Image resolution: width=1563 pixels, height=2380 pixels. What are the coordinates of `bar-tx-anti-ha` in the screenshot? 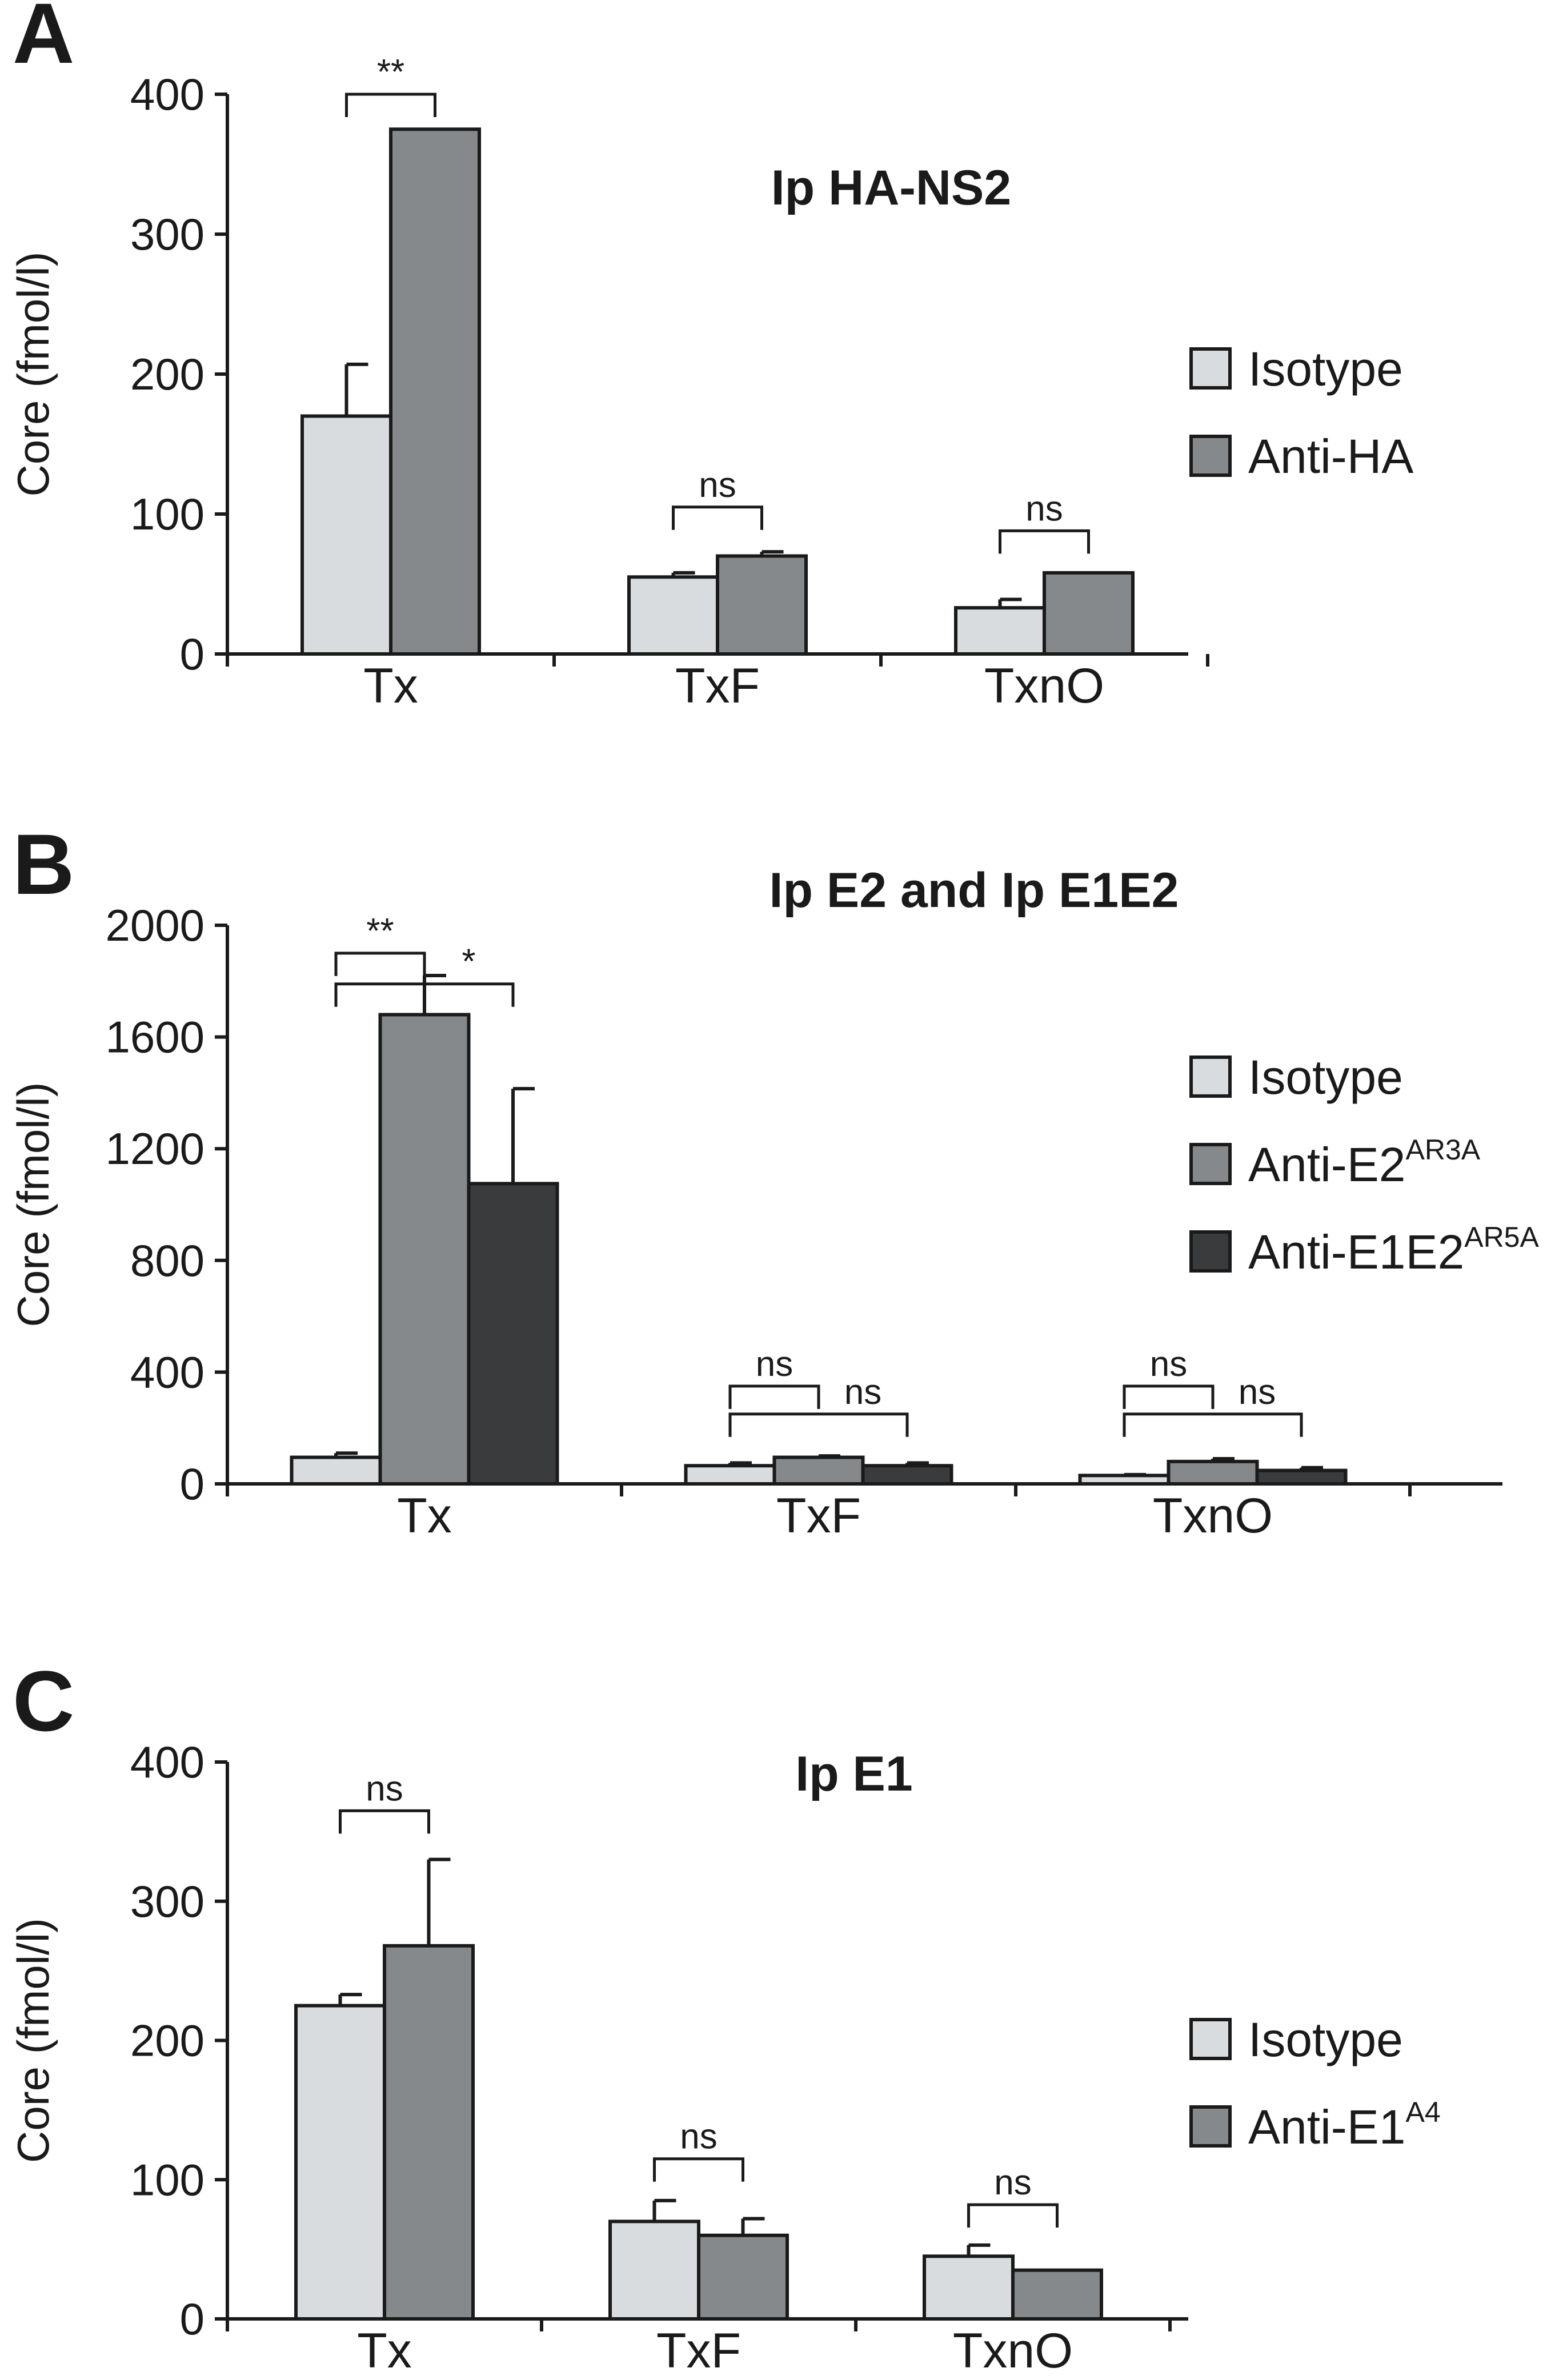 It's located at (435, 391).